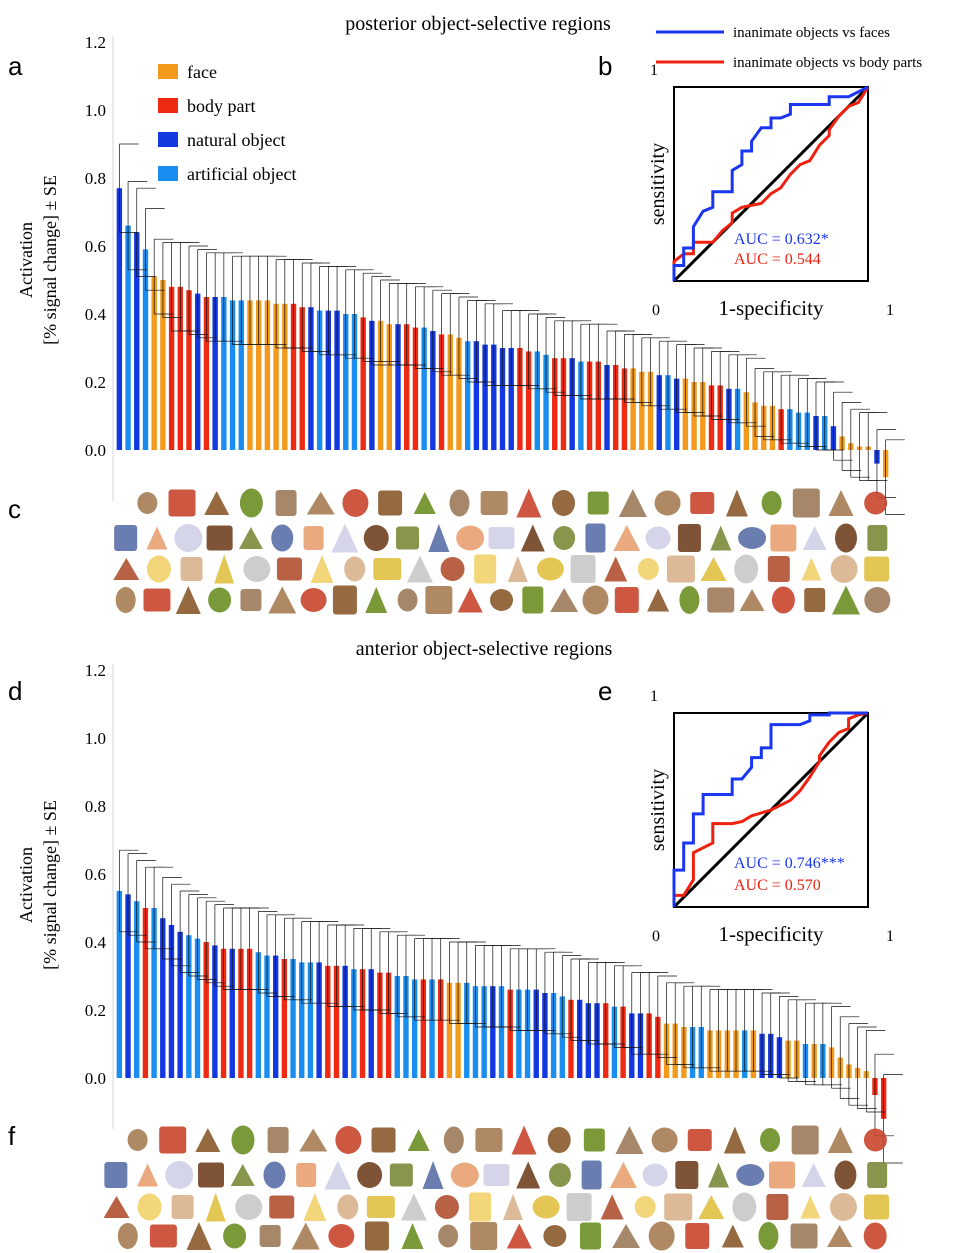 The image size is (975, 1253). I want to click on legend-swatch-artificial-object, so click(168, 173).